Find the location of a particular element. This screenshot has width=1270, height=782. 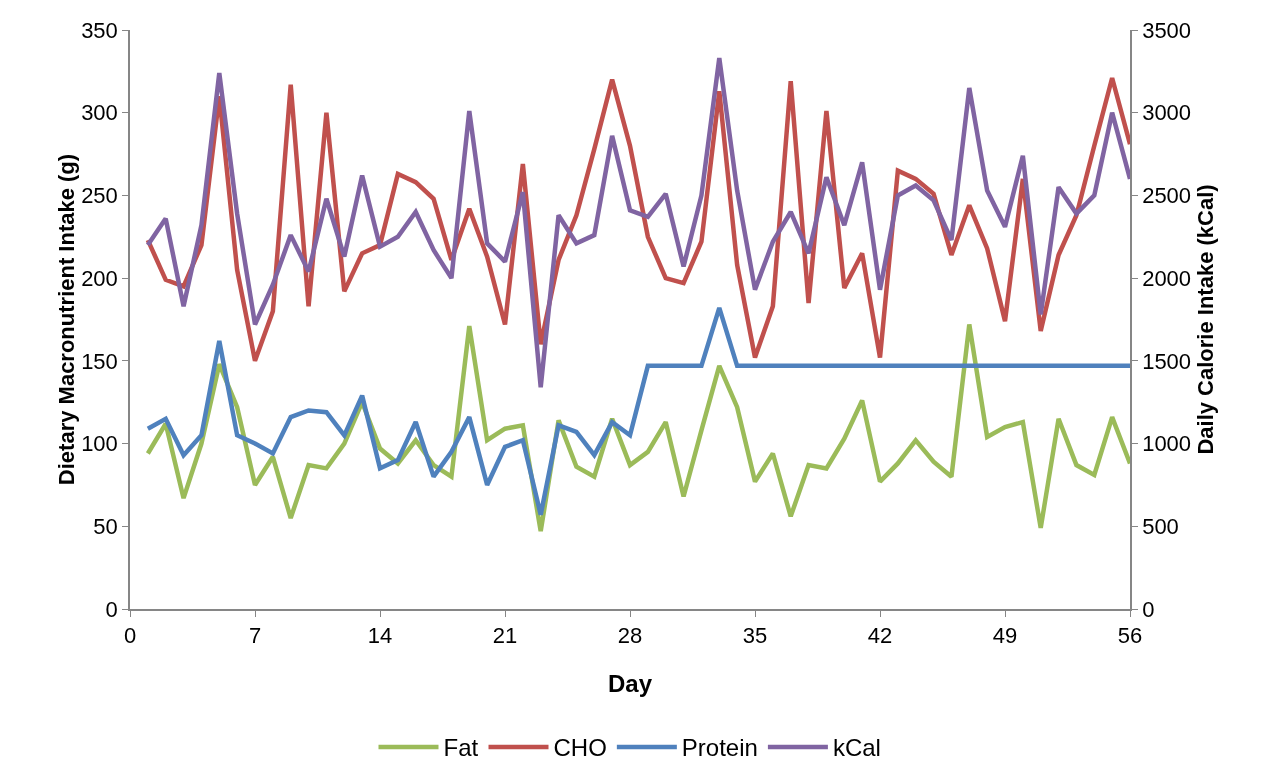

x-tick-label: 49 is located at coordinates (1005, 636).